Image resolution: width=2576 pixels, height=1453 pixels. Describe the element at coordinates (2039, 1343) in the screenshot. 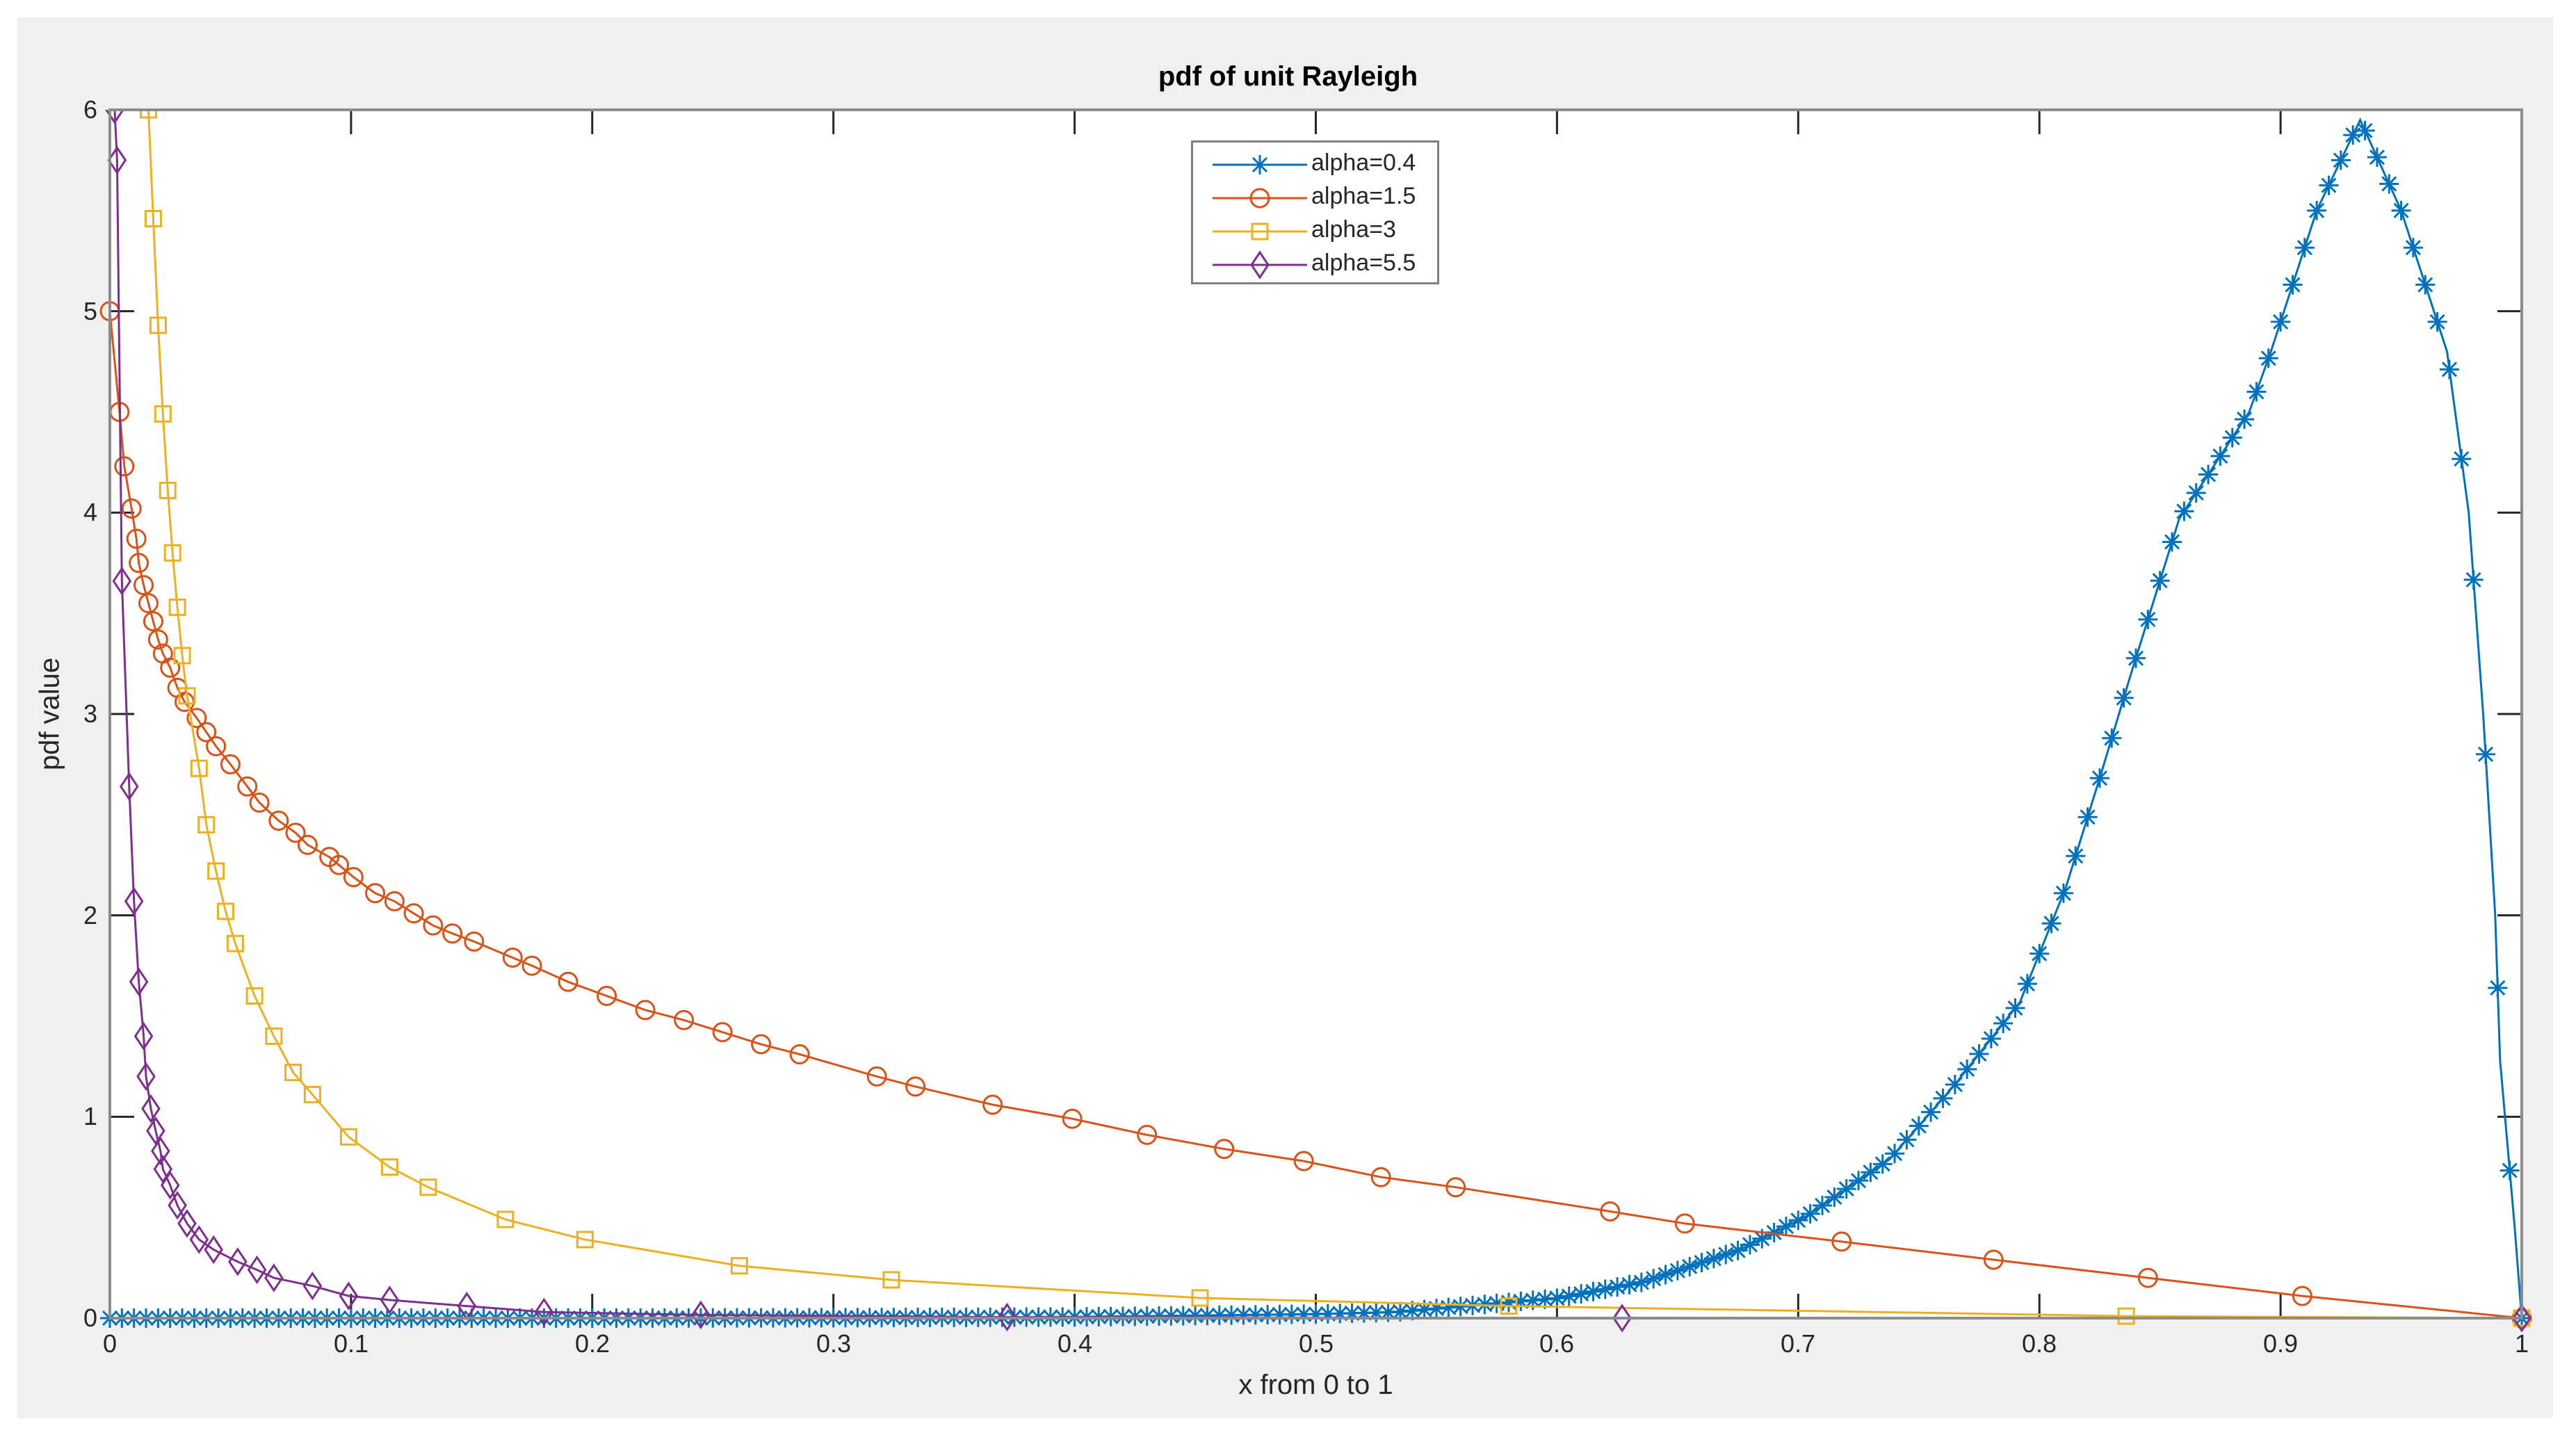

I see `x-tick-label: 0.8` at that location.